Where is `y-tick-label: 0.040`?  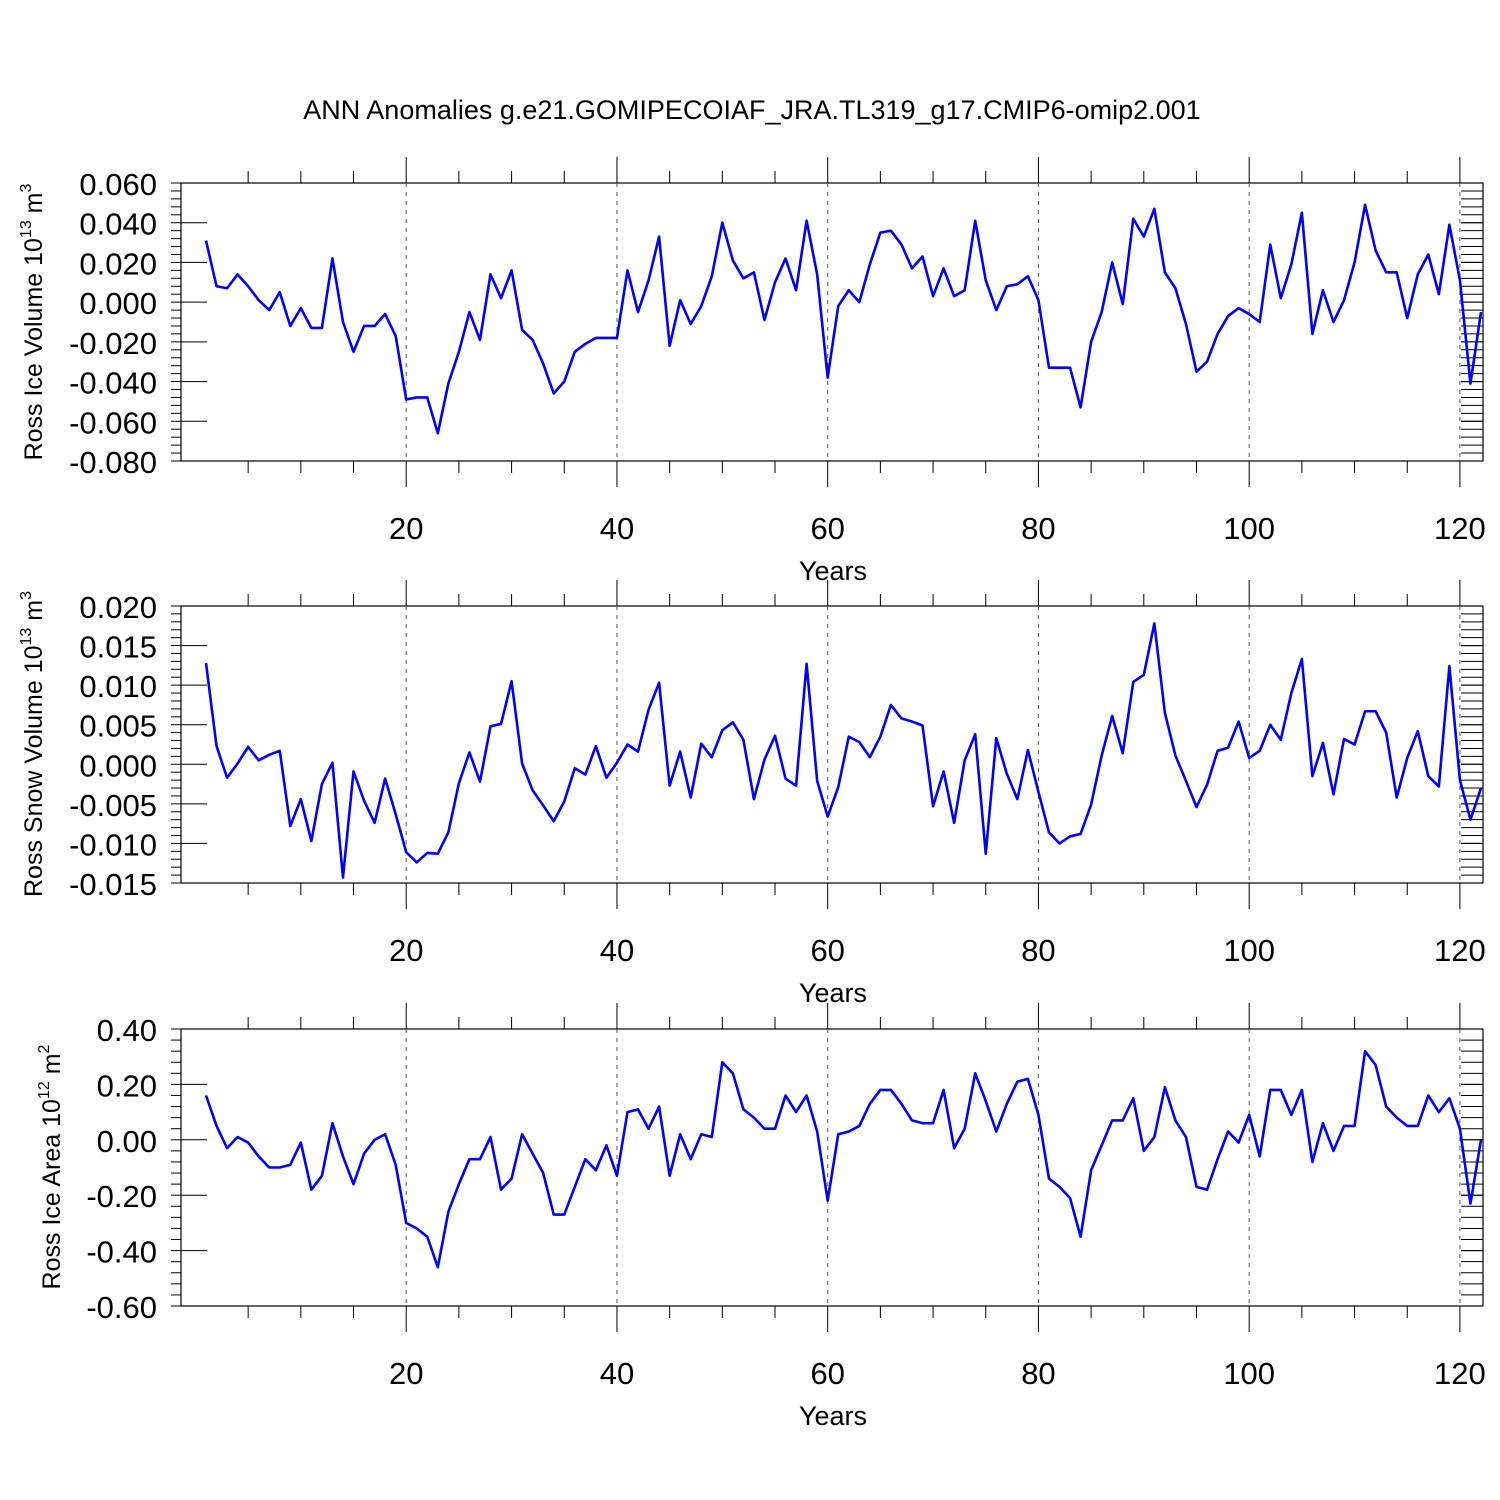
y-tick-label: 0.040 is located at coordinates (118, 224).